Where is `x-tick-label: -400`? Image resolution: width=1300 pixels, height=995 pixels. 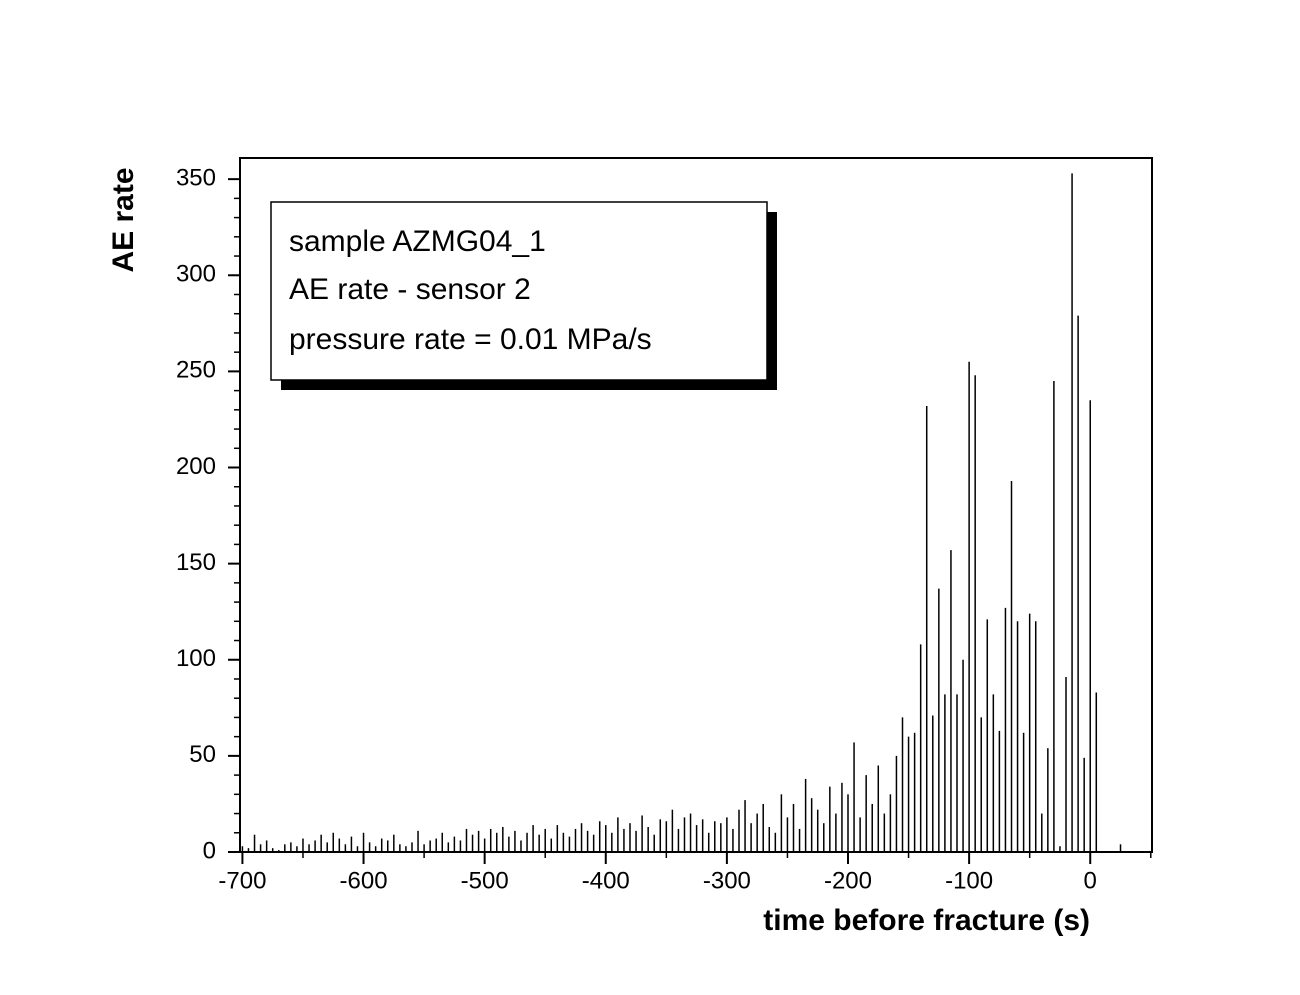 x-tick-label: -400 is located at coordinates (606, 880).